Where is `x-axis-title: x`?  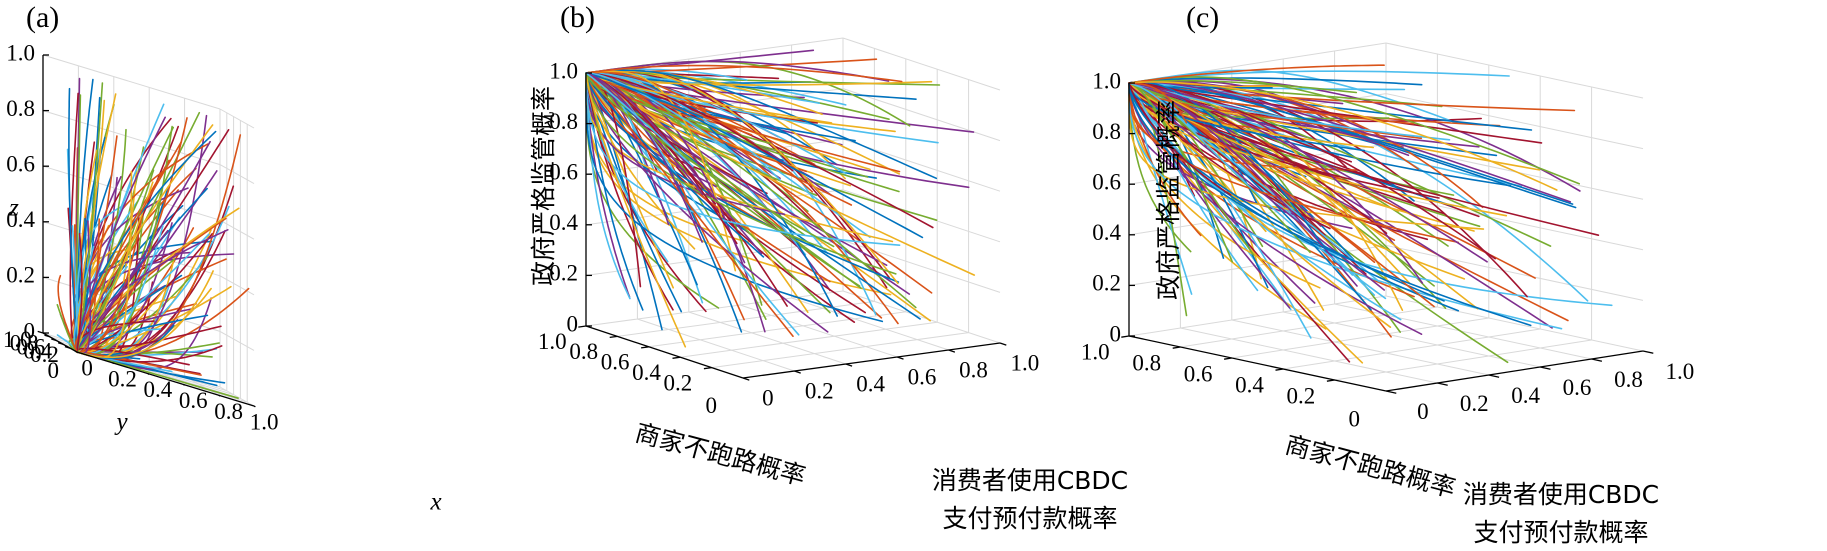
x-axis-title: x is located at coordinates (435, 502).